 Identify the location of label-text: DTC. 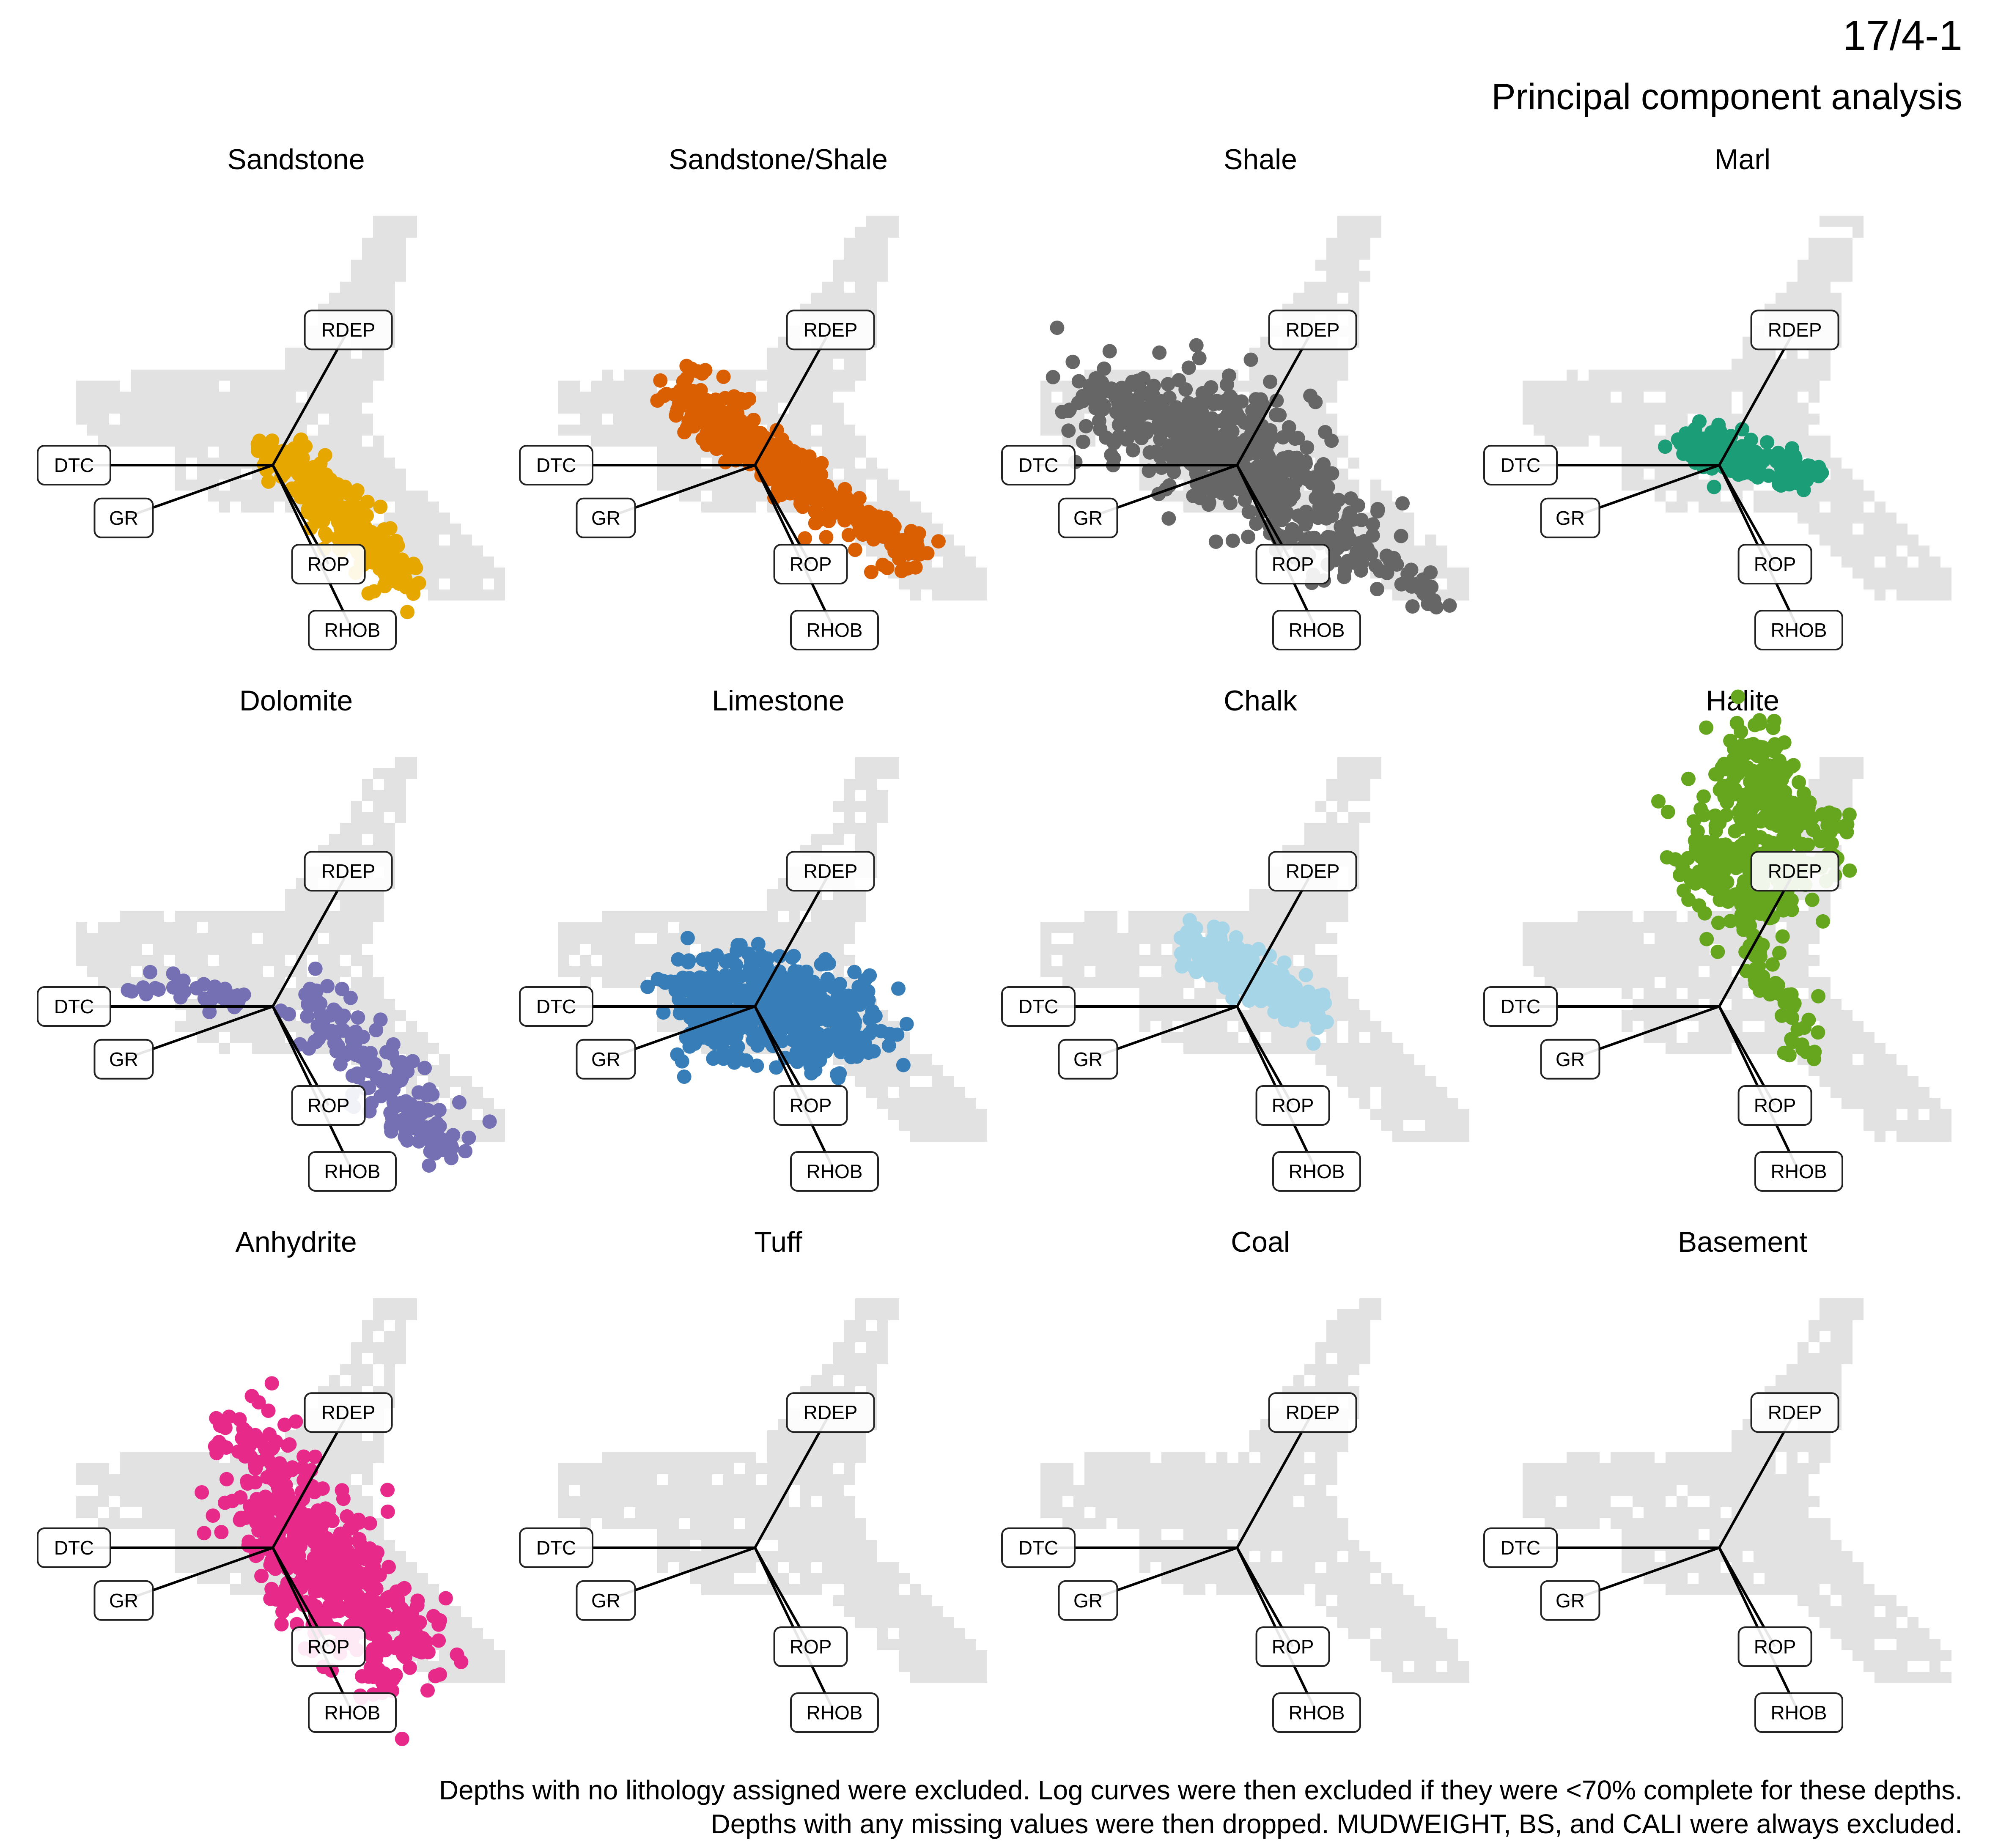
(74, 1006).